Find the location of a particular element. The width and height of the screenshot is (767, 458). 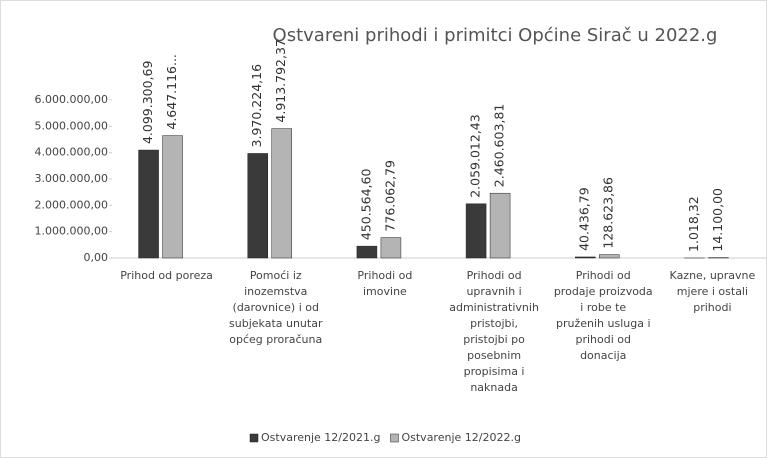

x-tick-label: Prihod od poreza is located at coordinates (166, 275).